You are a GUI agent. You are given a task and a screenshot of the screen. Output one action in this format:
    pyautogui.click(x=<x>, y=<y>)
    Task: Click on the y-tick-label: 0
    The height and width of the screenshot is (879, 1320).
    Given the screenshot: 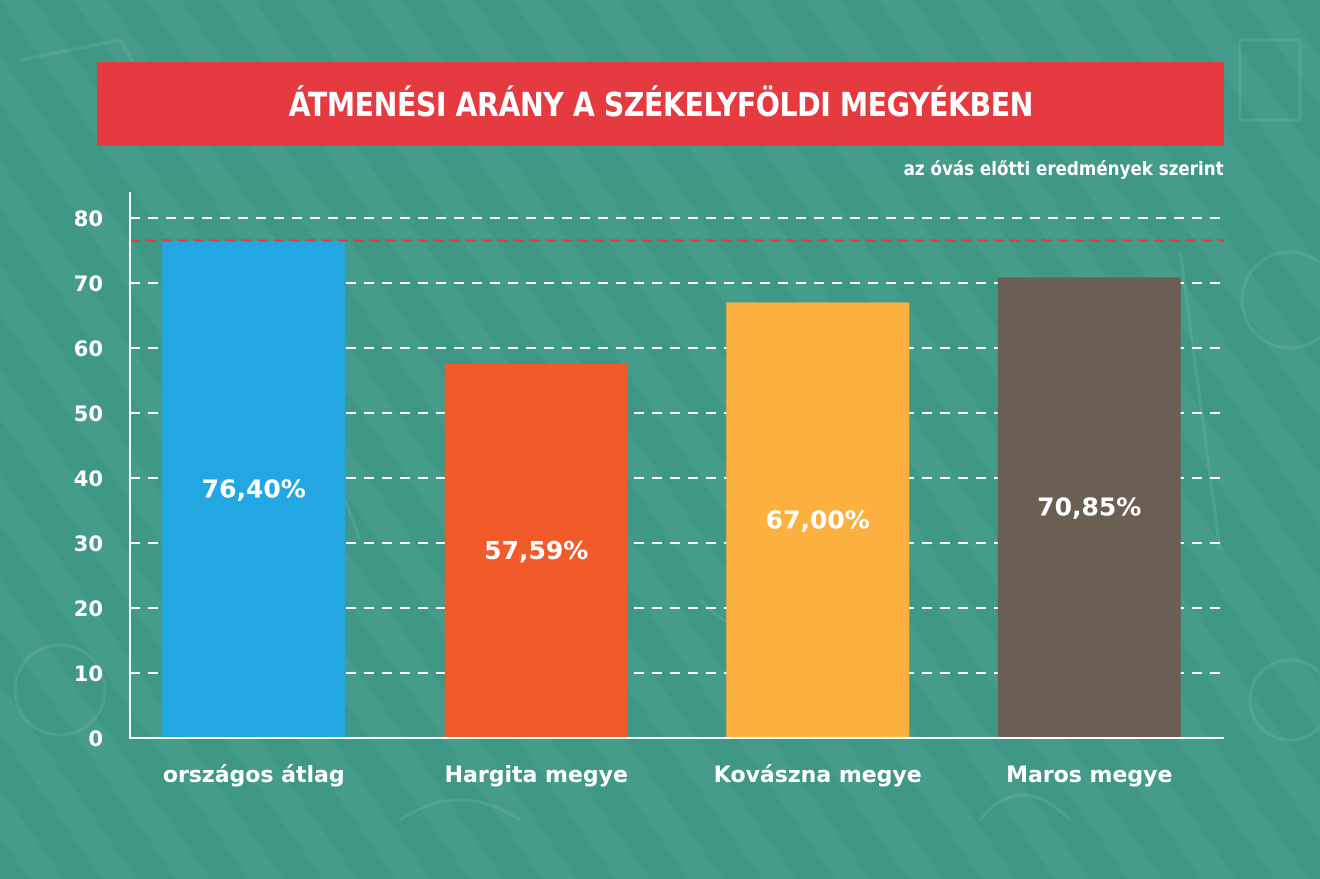 What is the action you would take?
    pyautogui.click(x=95, y=739)
    